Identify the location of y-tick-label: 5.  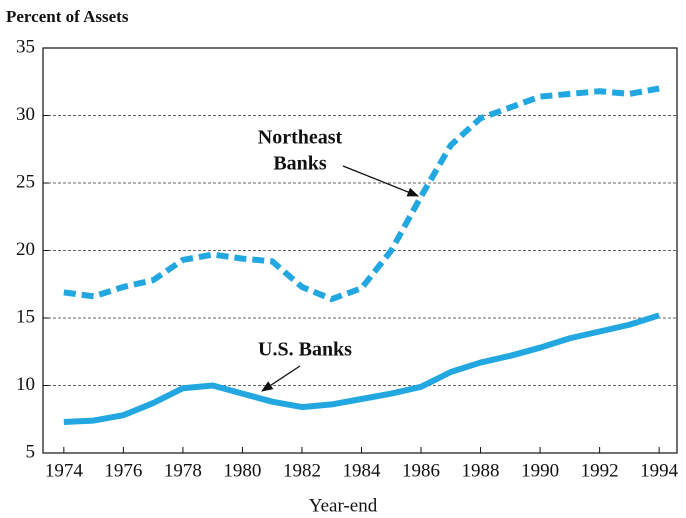
(31, 451).